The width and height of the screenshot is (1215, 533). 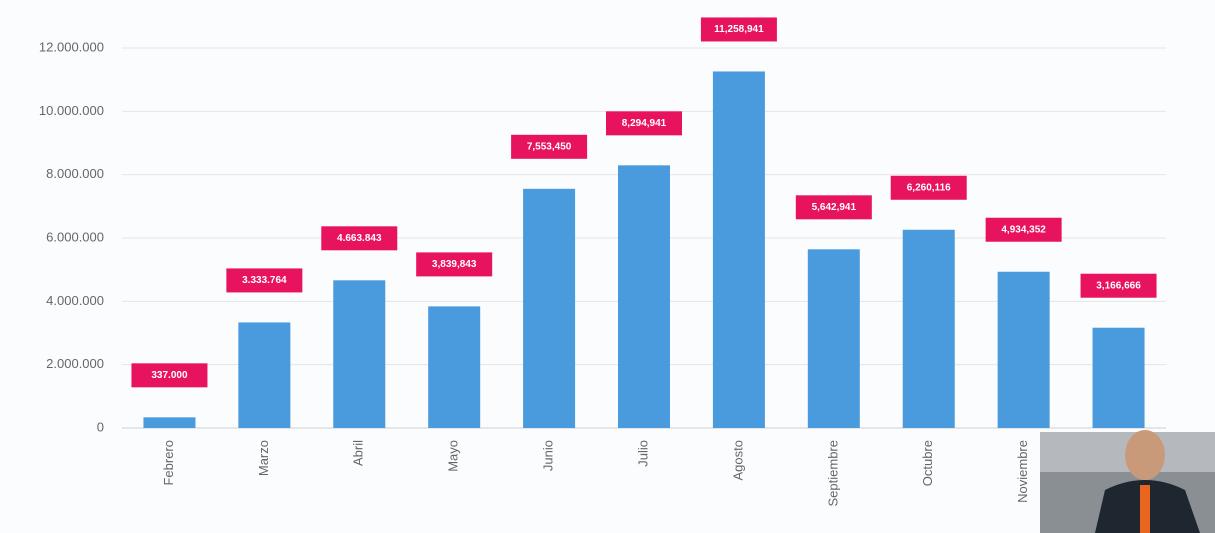 I want to click on value-label: 337.000, so click(x=169, y=375).